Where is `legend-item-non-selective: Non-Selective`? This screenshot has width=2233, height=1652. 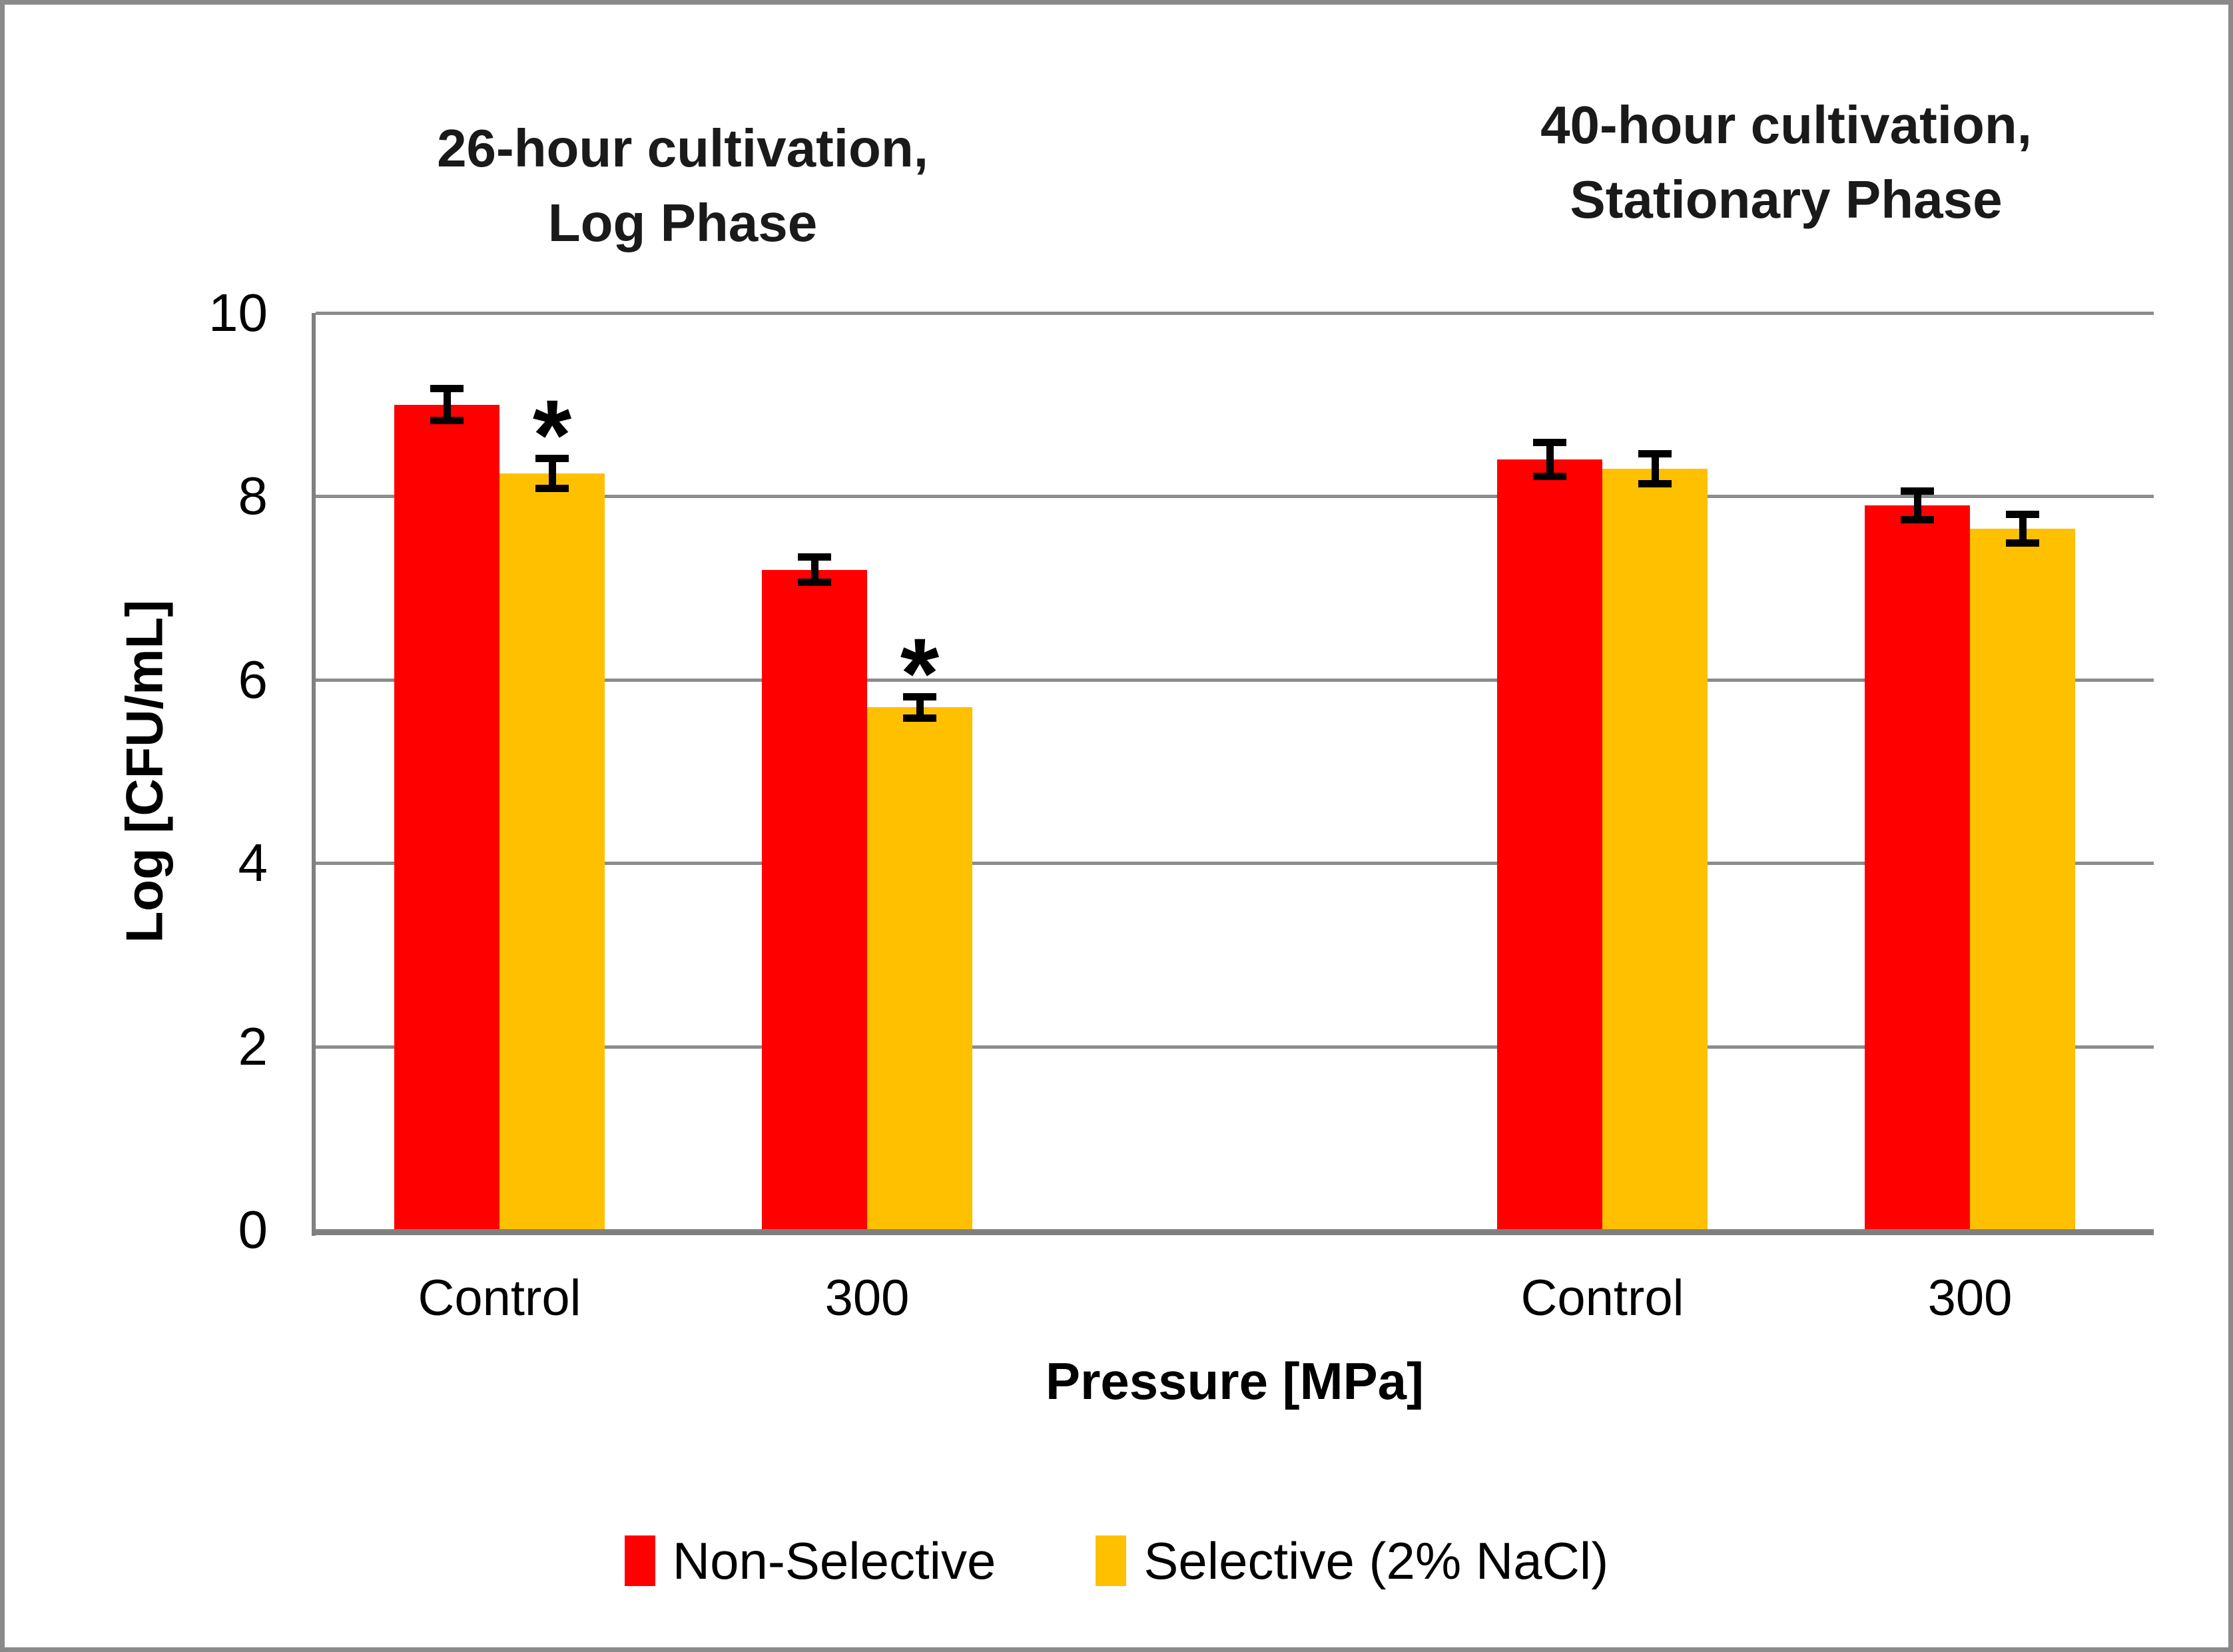
legend-item-non-selective: Non-Selective is located at coordinates (810, 1561).